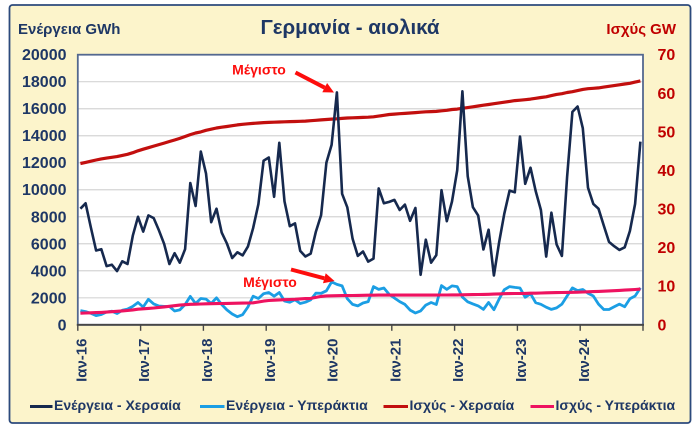 The height and width of the screenshot is (438, 700). Describe the element at coordinates (297, 405) in the screenshot. I see `svg-text: Ενέργεια - Υπεράκτια` at that location.